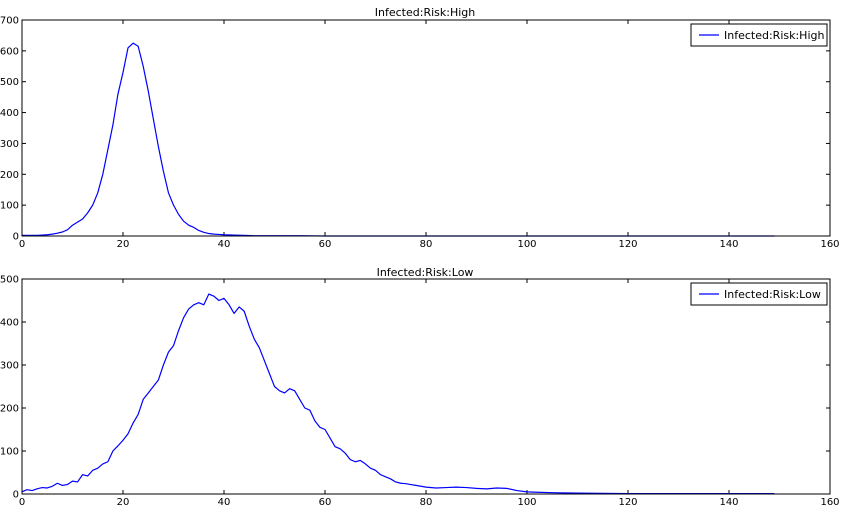  What do you see at coordinates (9, 51) in the screenshot?
I see `y-tick-label: 600` at bounding box center [9, 51].